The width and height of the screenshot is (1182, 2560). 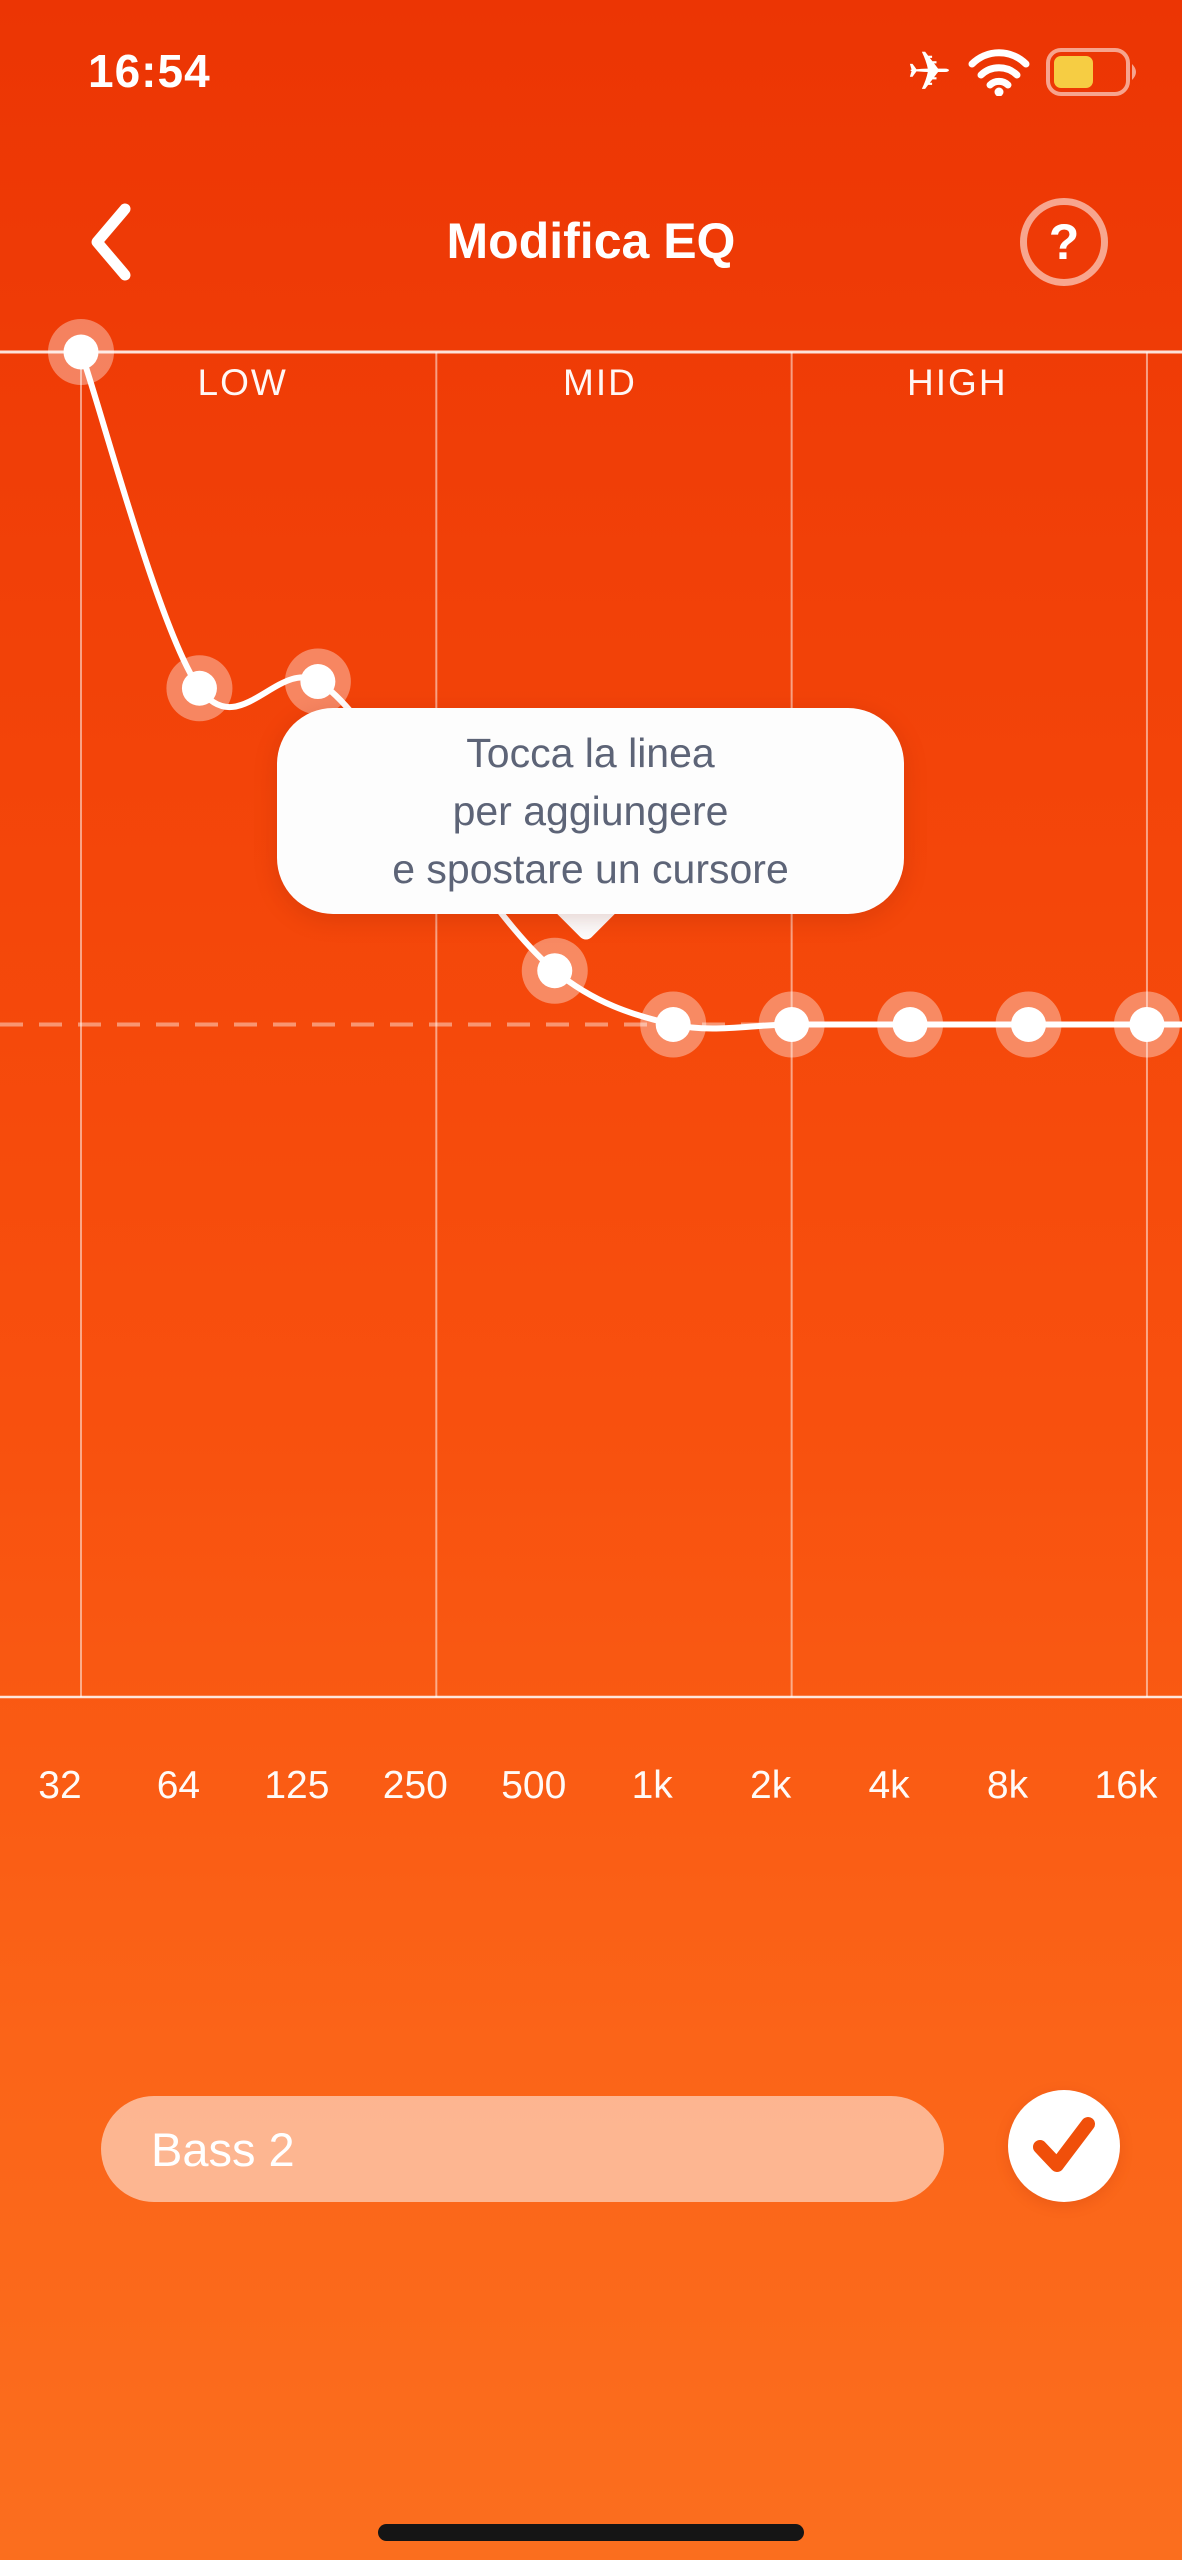 I want to click on status-icons: ✈, so click(x=1024, y=72).